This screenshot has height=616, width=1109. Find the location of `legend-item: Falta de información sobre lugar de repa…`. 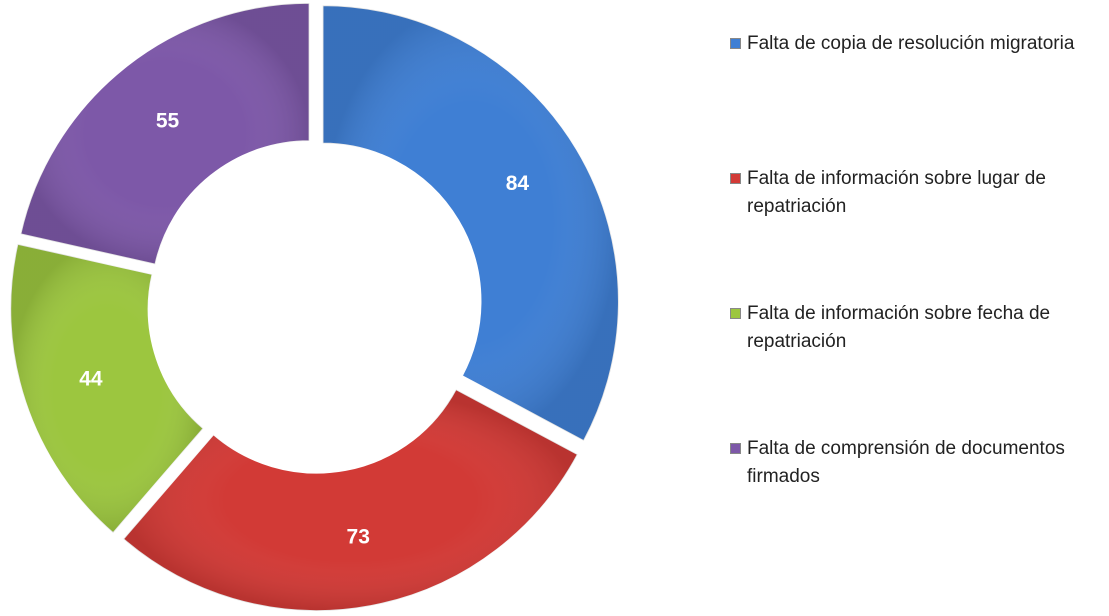

legend-item: Falta de información sobre lugar de repa… is located at coordinates (908, 193).